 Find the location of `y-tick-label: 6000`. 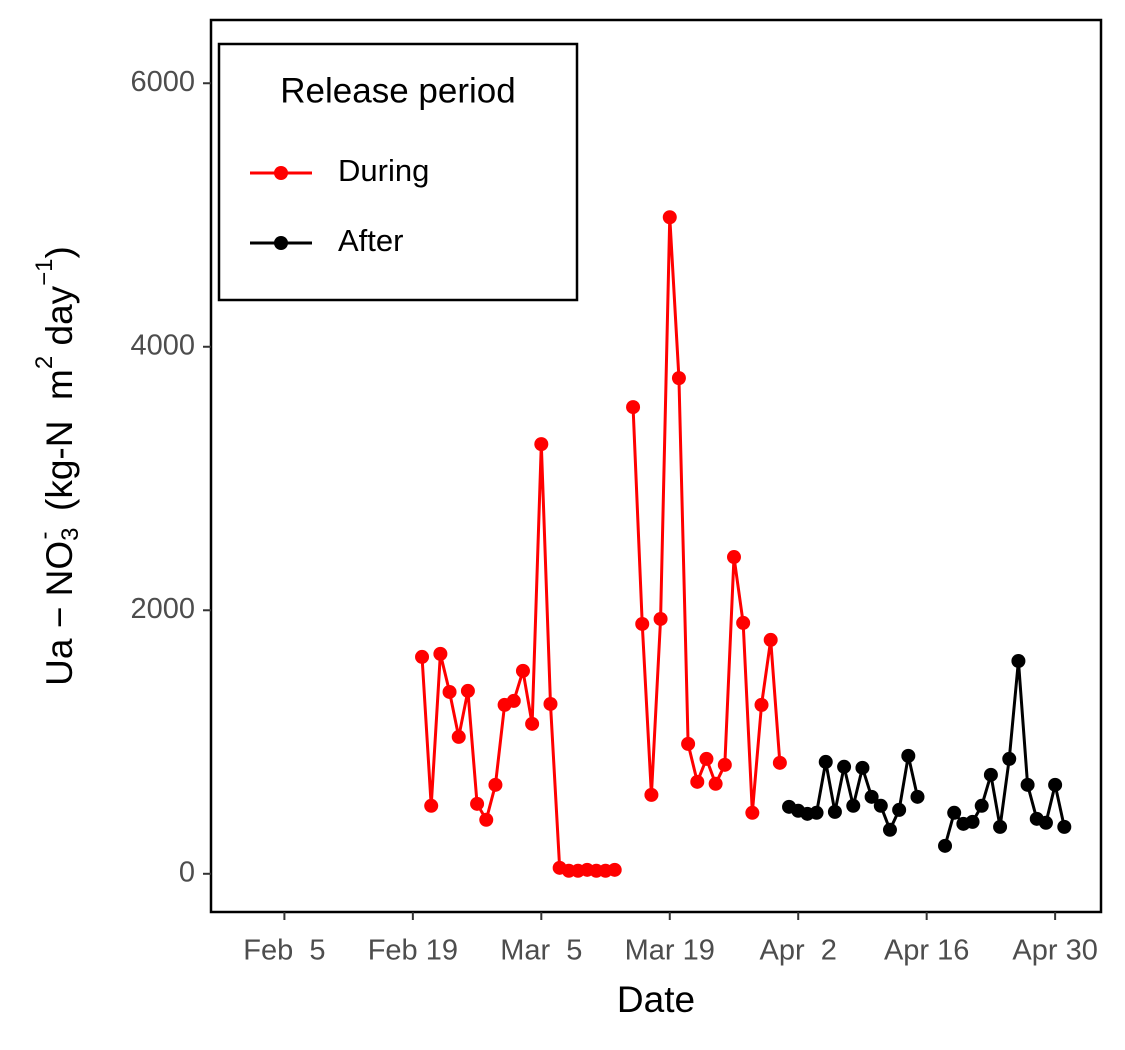

y-tick-label: 6000 is located at coordinates (162, 82).